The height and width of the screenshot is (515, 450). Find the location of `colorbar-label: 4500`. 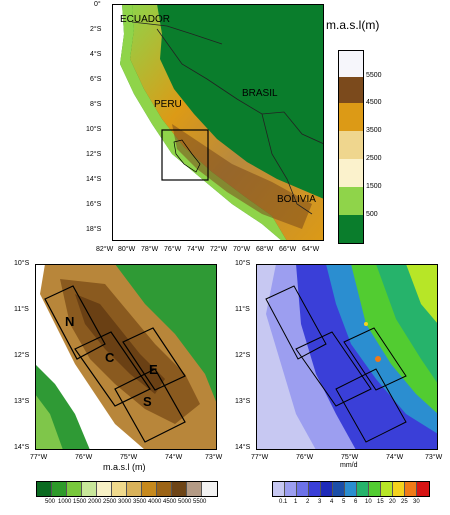

colorbar-label: 4500 is located at coordinates (170, 502).